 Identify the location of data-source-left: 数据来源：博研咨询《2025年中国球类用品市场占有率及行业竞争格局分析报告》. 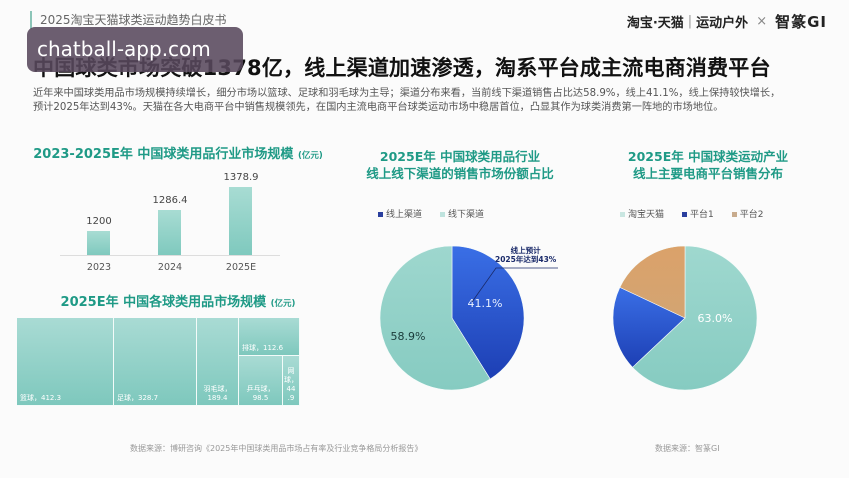
(276, 448).